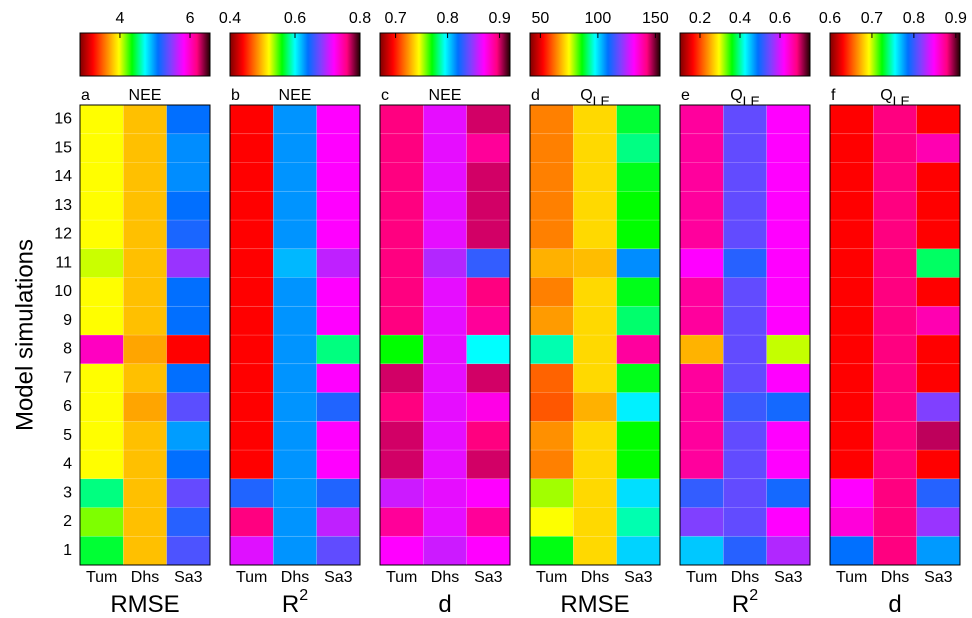  I want to click on panel-label: d, so click(535, 95).